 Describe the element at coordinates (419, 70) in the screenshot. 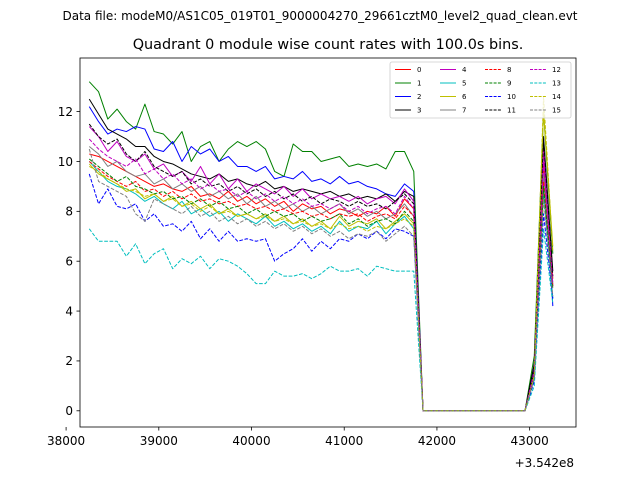

I see `legend-label-0: 0` at that location.